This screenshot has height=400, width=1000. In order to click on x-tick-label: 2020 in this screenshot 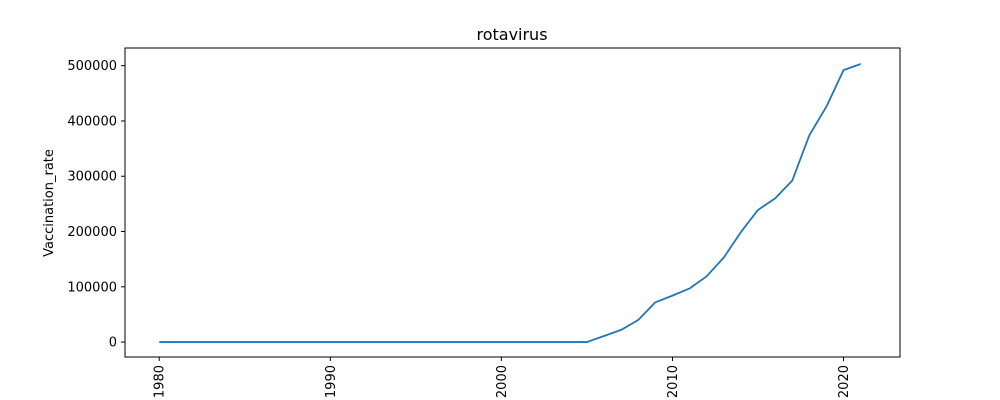, I will do `click(844, 381)`.